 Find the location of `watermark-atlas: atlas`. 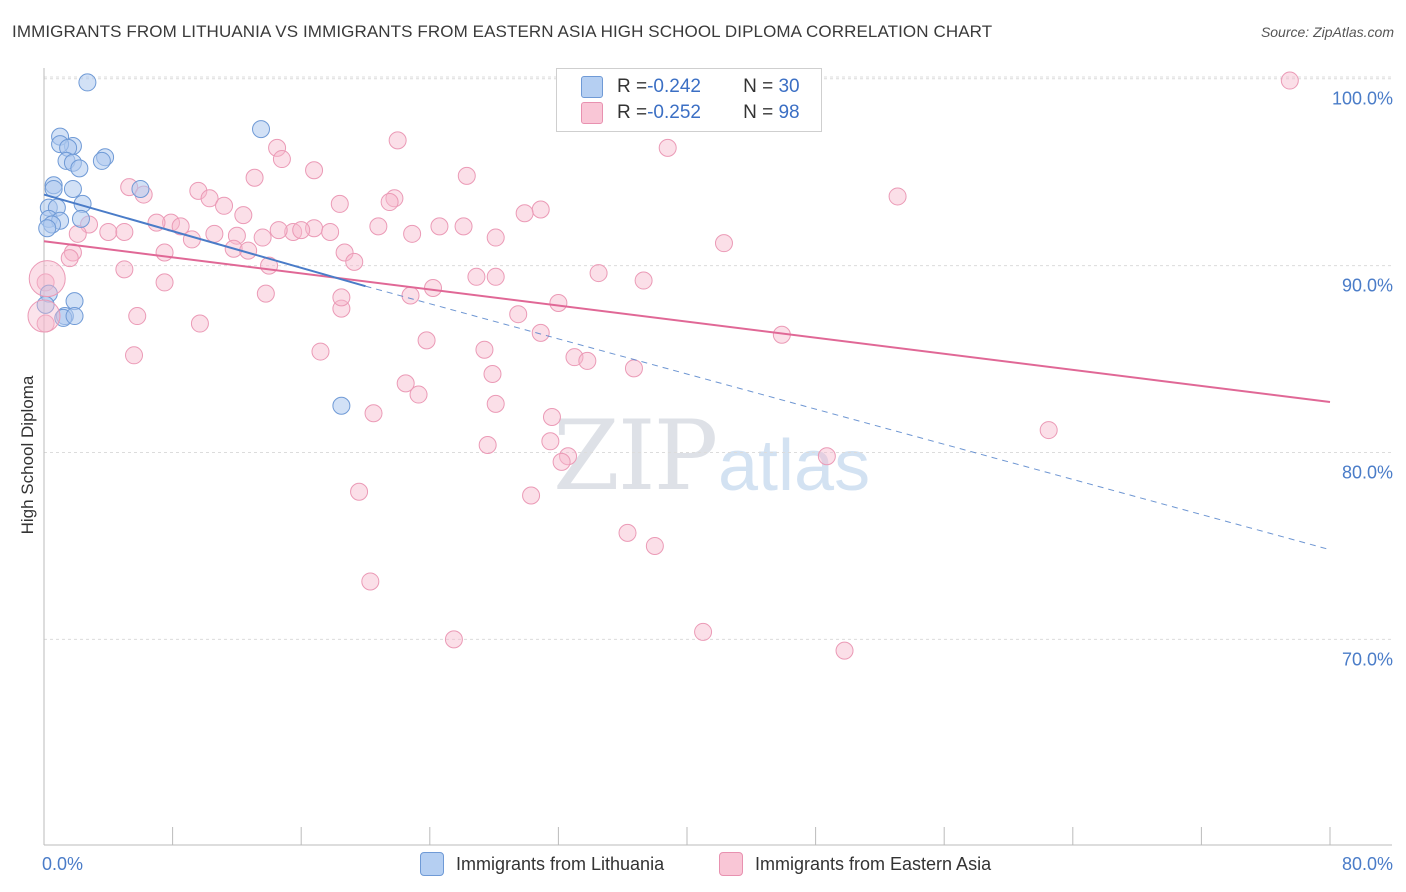

watermark-atlas: atlas is located at coordinates (794, 466).